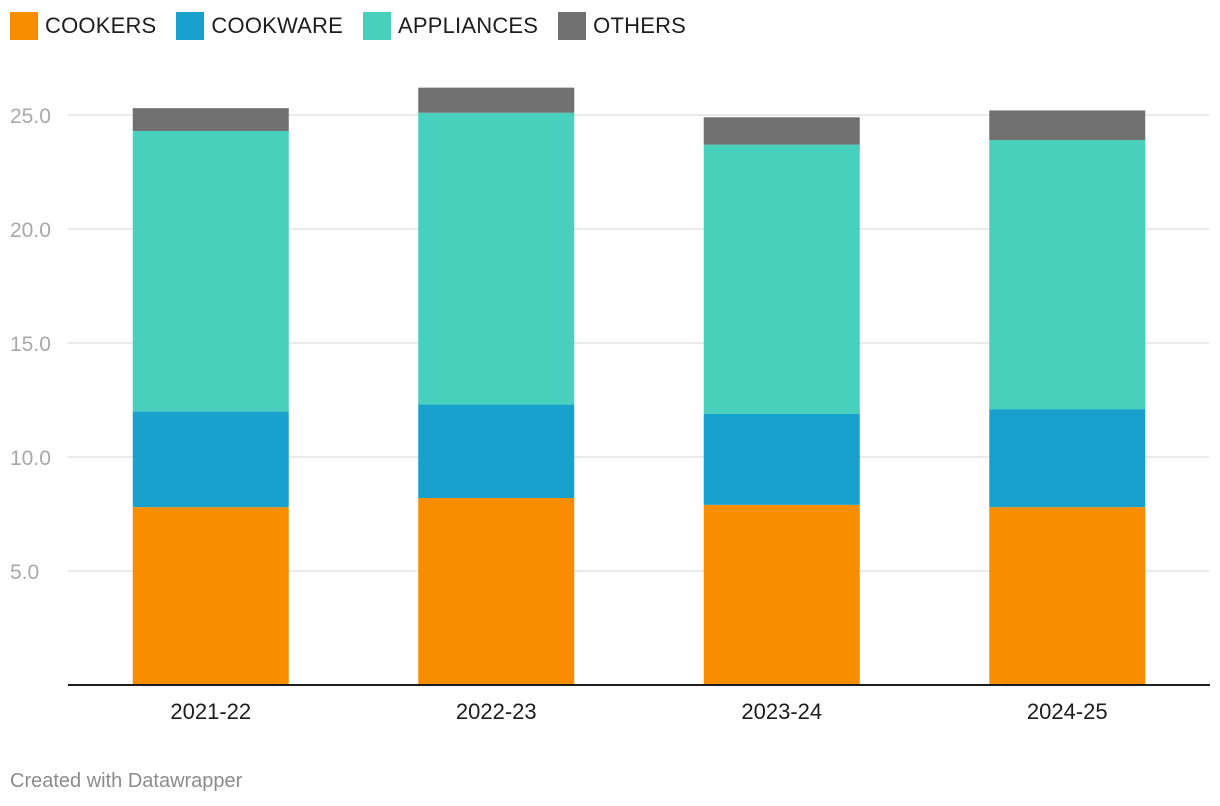 Image resolution: width=1220 pixels, height=806 pixels. What do you see at coordinates (190, 26) in the screenshot?
I see `legend-swatch-cookware` at bounding box center [190, 26].